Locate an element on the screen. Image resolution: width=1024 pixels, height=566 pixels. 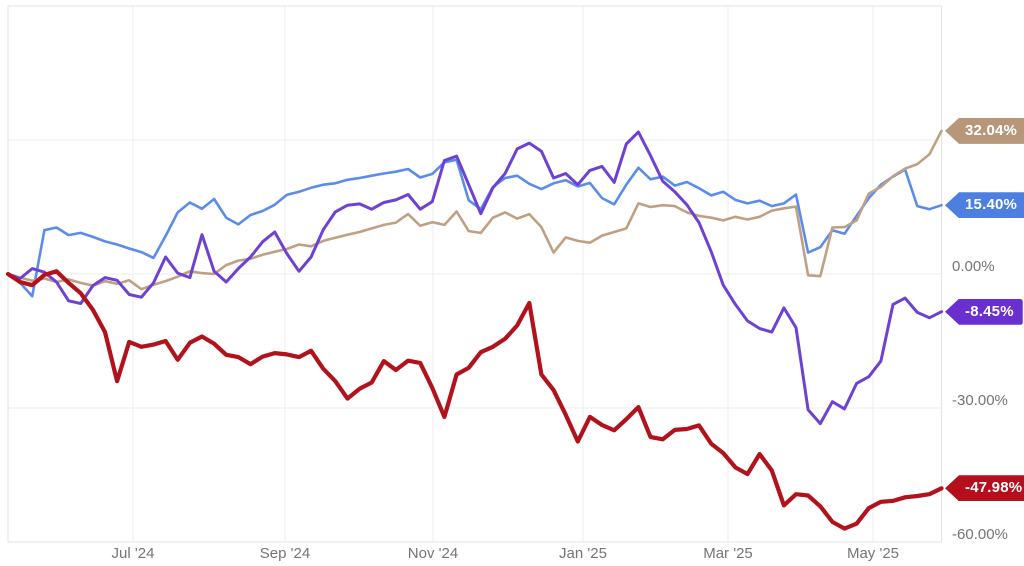
y-axis-tick-label: -60.00% is located at coordinates (980, 534).